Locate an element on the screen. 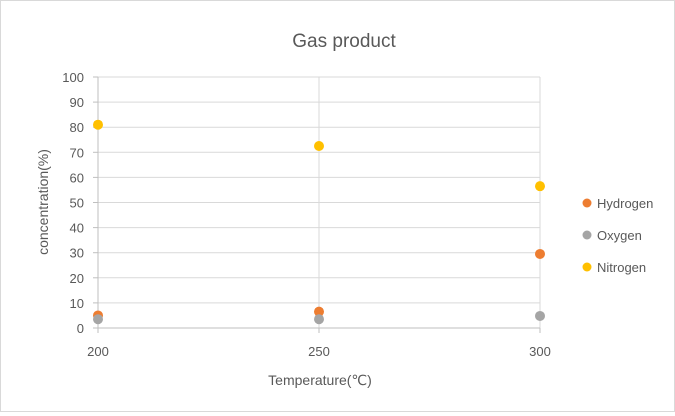 This screenshot has width=675, height=416. legend: Hydrogen Oxygen Nitrogen is located at coordinates (617, 235).